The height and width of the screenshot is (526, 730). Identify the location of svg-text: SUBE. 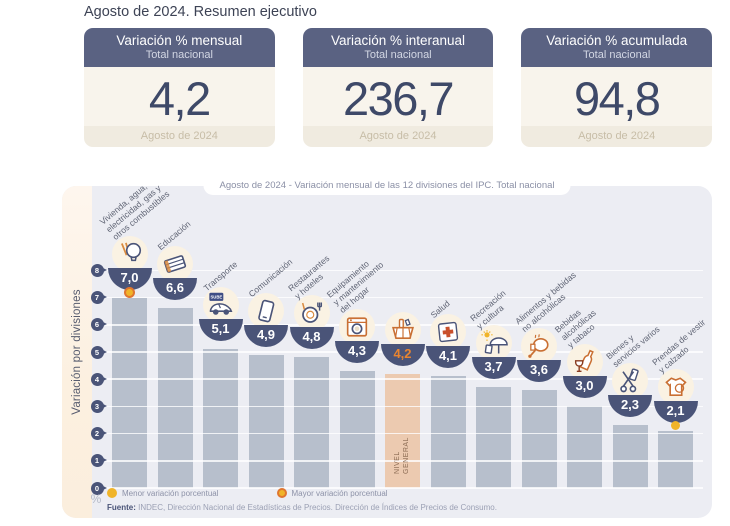
(216, 297).